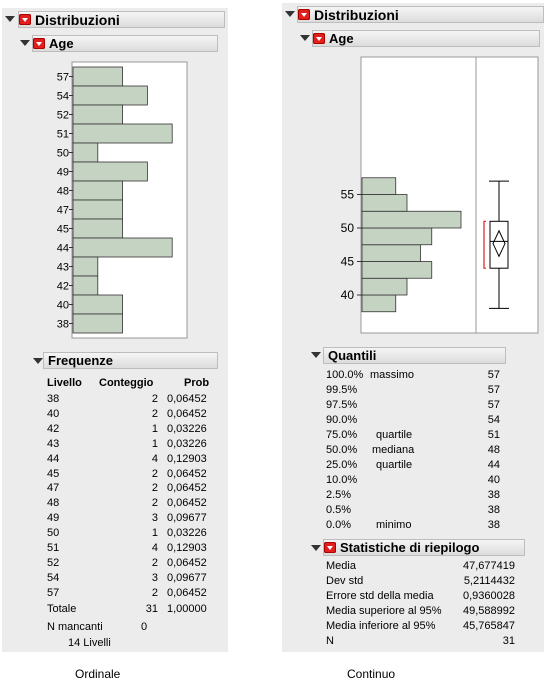  What do you see at coordinates (348, 195) in the screenshot?
I see `axis-tick-label: 55` at bounding box center [348, 195].